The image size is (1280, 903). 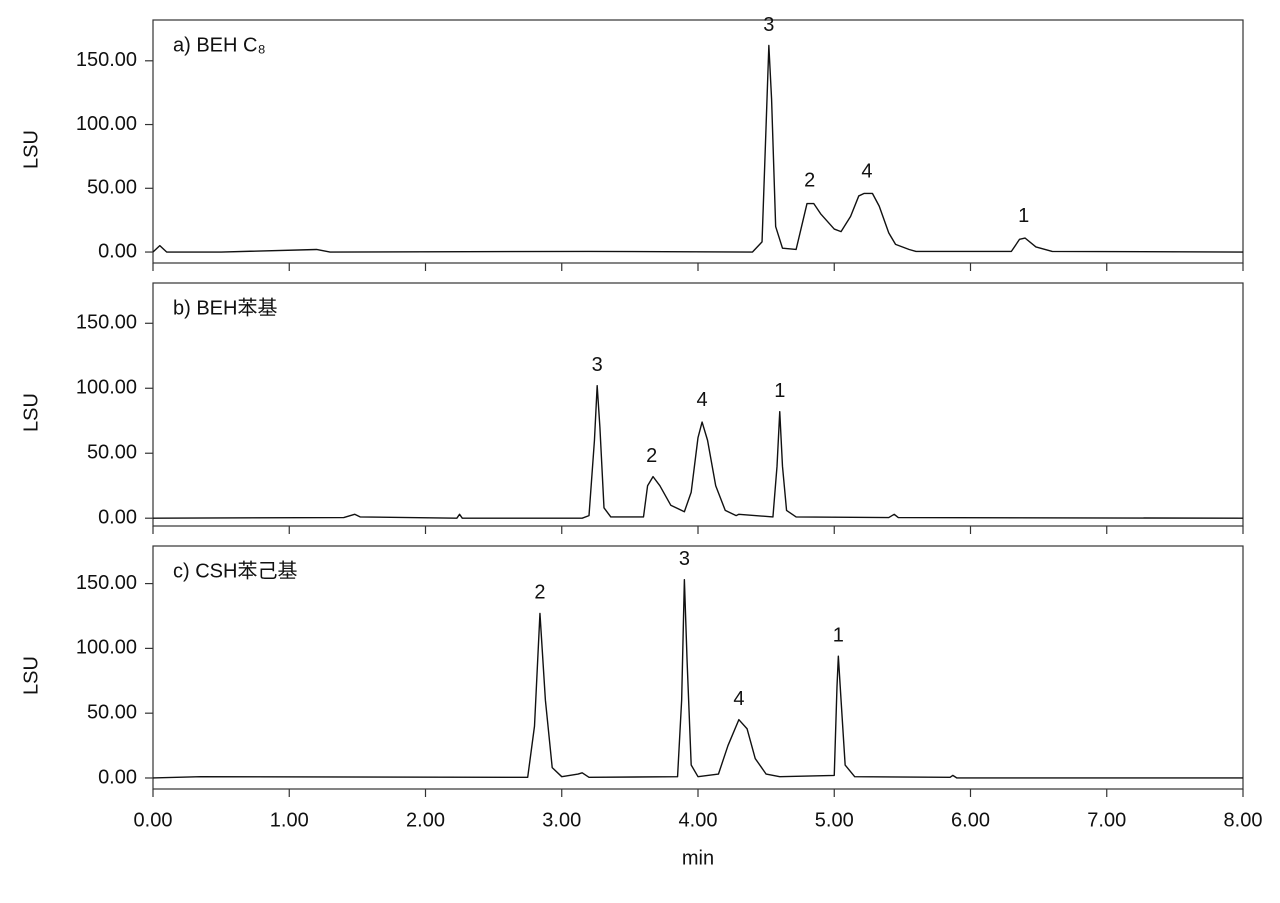 What do you see at coordinates (698, 451) in the screenshot?
I see `trace` at bounding box center [698, 451].